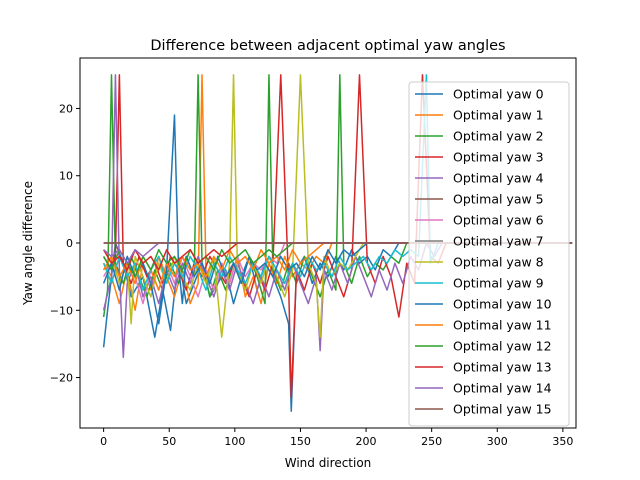  What do you see at coordinates (66, 108) in the screenshot?
I see `y-tick-label: 20` at bounding box center [66, 108].